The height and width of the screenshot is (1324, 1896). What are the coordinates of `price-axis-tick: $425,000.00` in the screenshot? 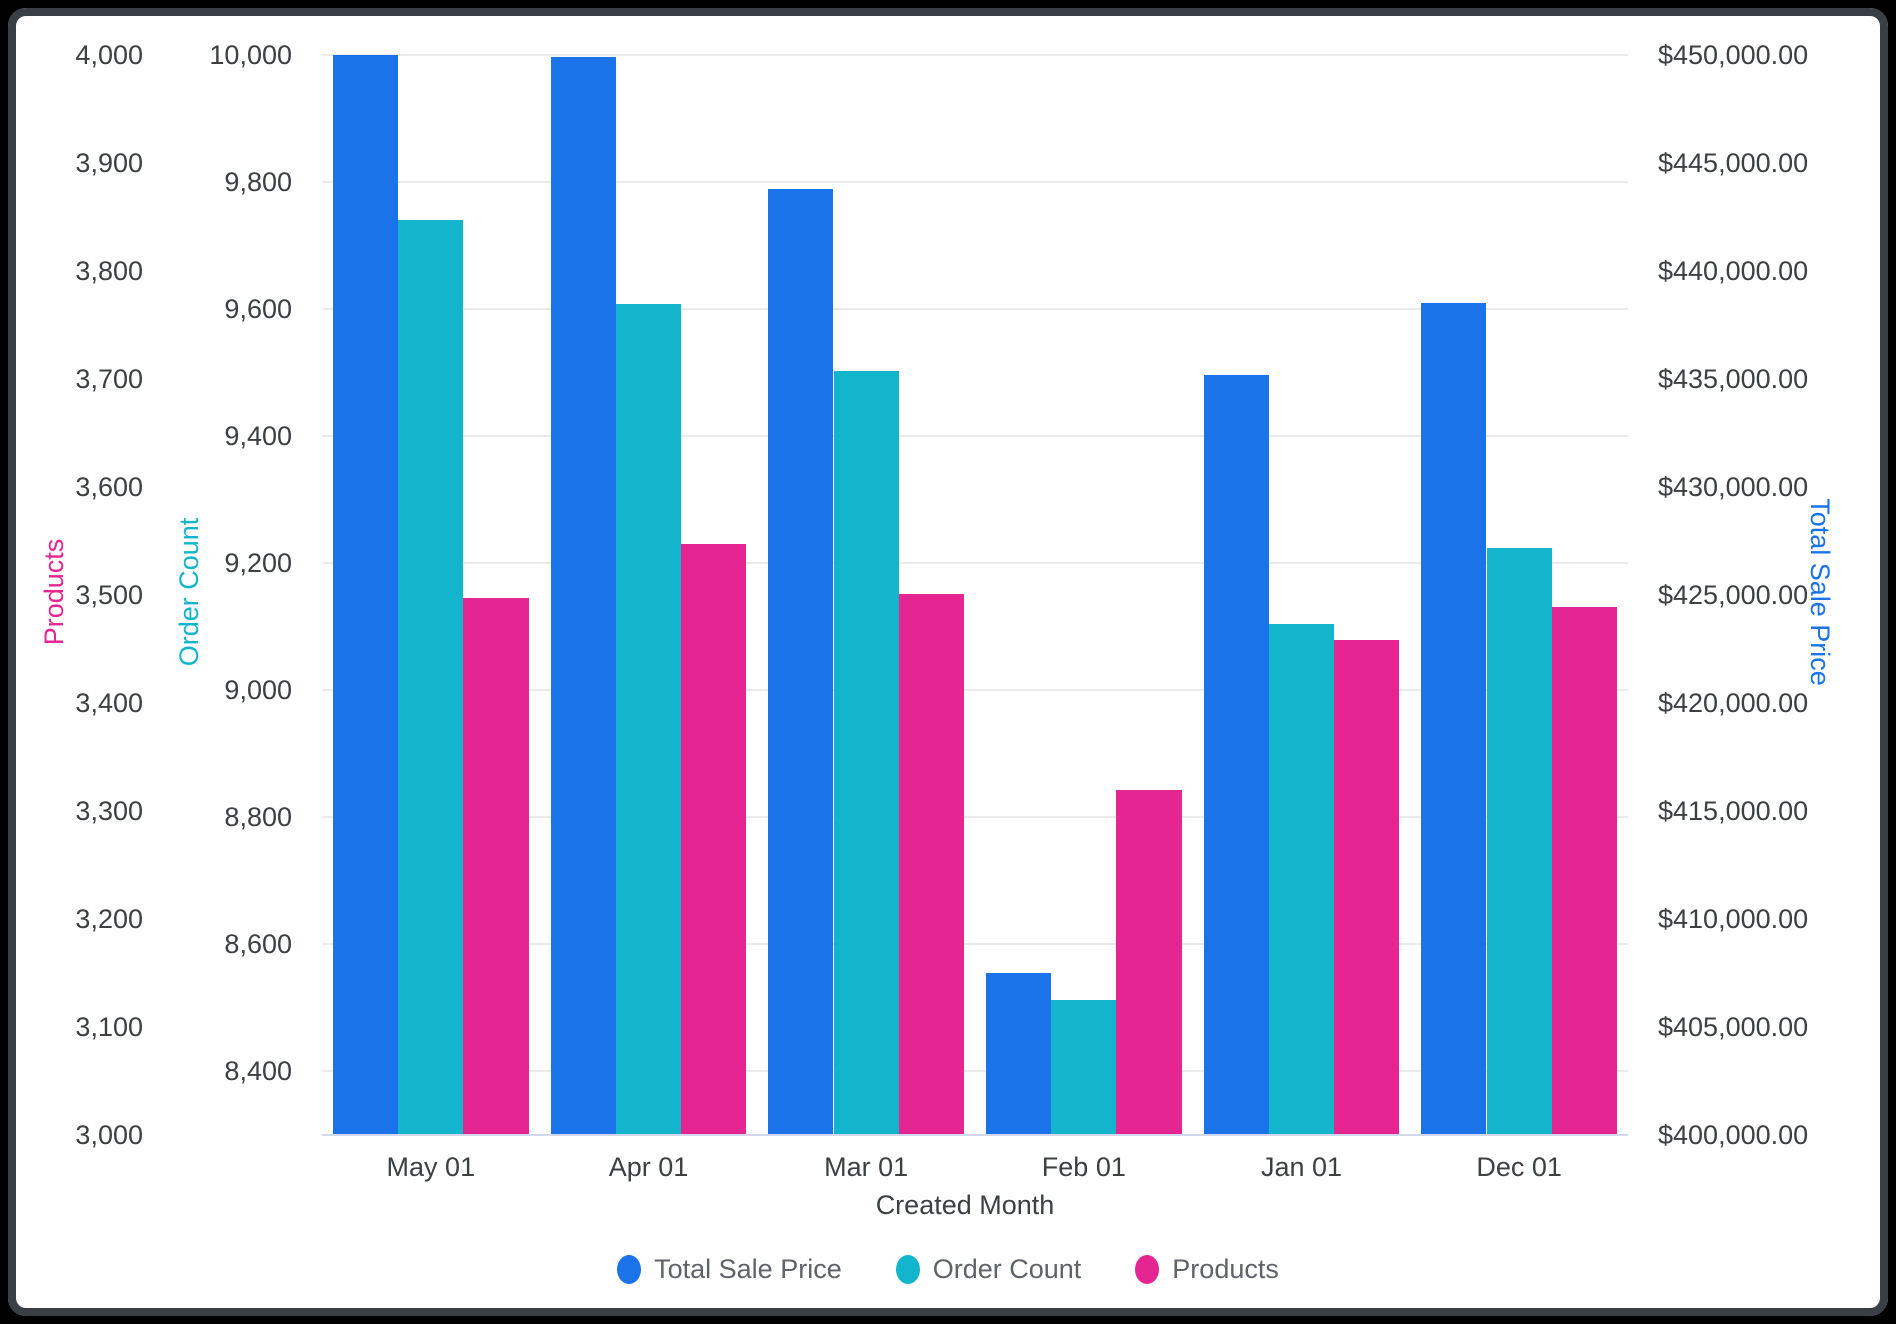 It's located at (1733, 595).